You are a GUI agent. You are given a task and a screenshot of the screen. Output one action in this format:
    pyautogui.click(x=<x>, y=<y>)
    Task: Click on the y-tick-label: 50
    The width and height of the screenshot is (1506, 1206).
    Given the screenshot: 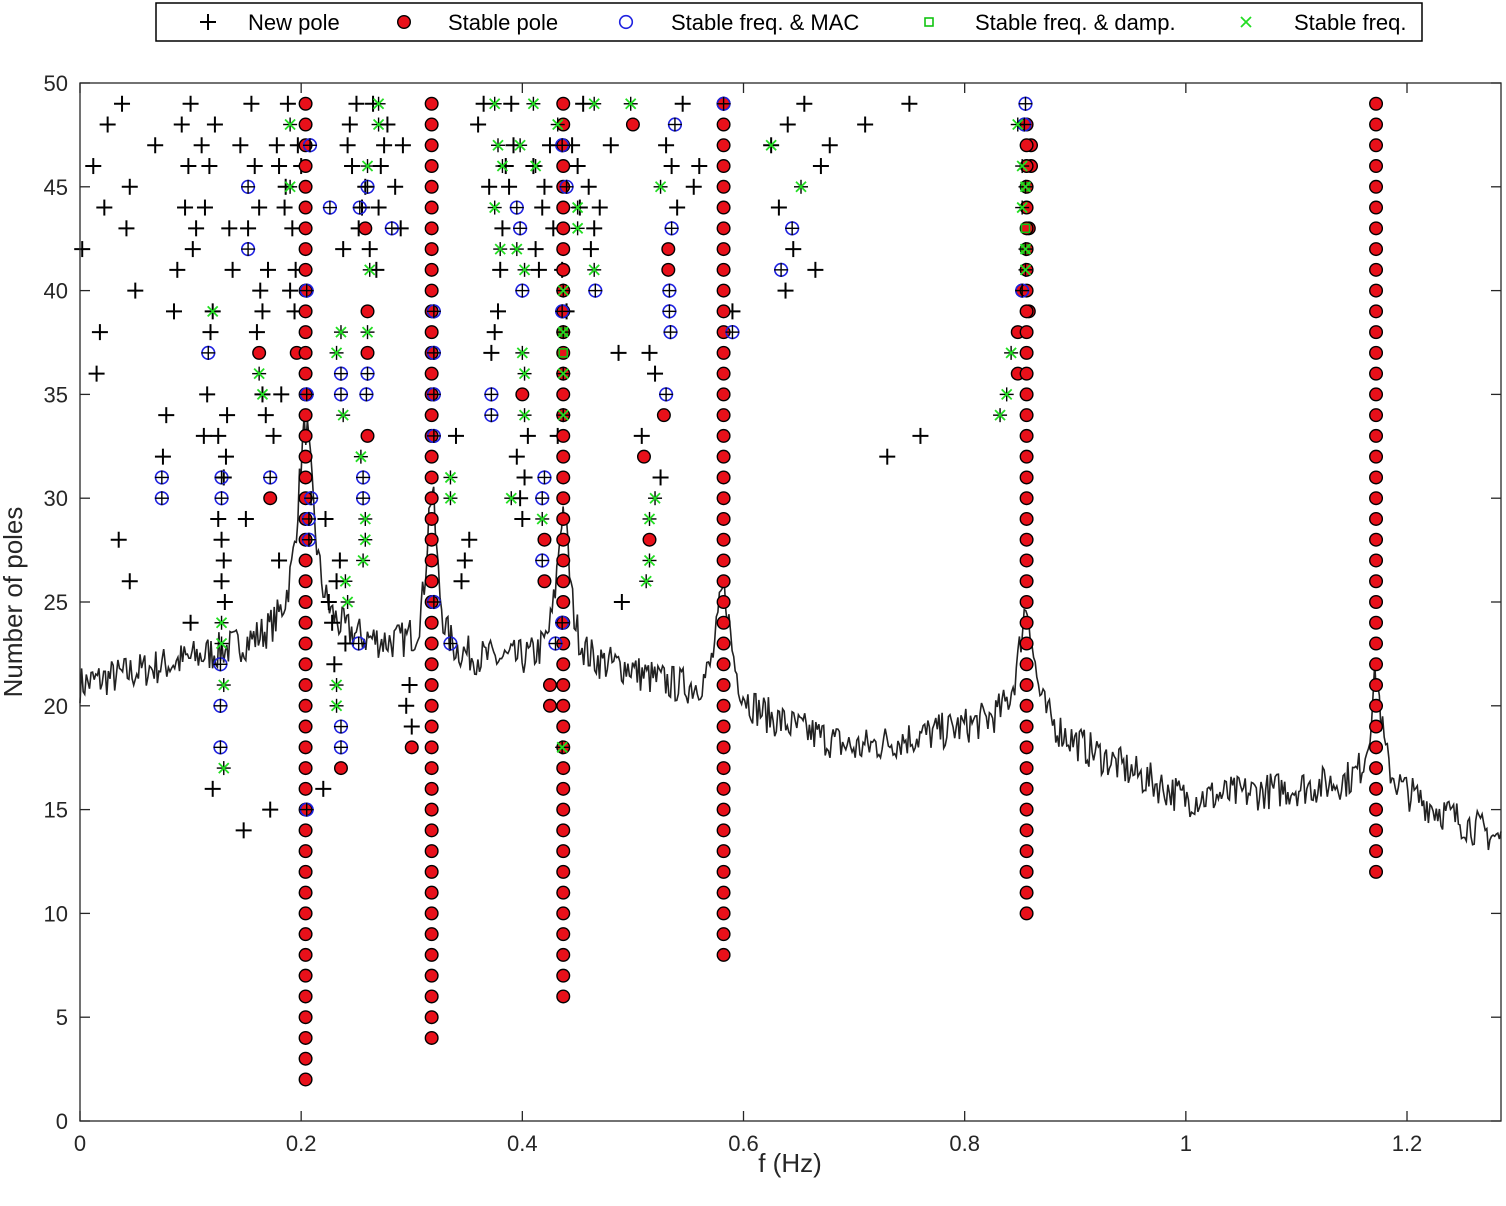 What is the action you would take?
    pyautogui.click(x=56, y=83)
    